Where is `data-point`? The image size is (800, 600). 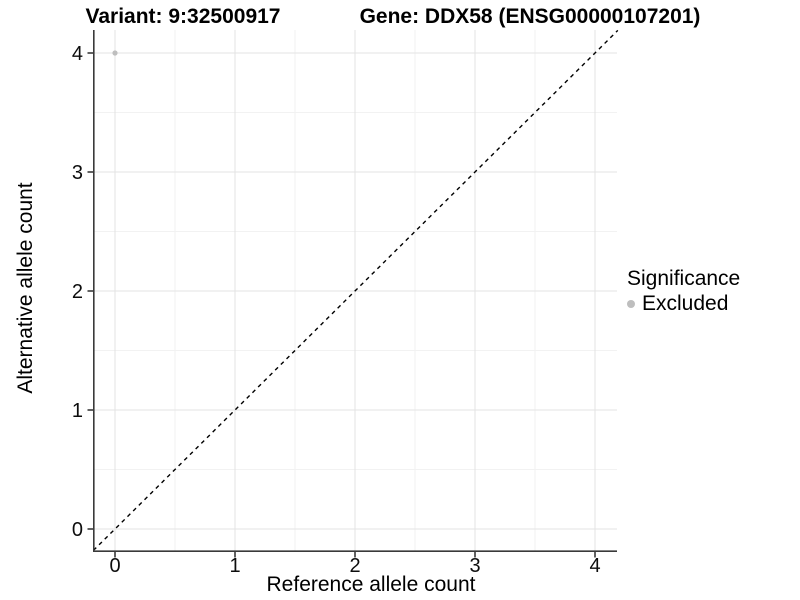 data-point is located at coordinates (115, 53).